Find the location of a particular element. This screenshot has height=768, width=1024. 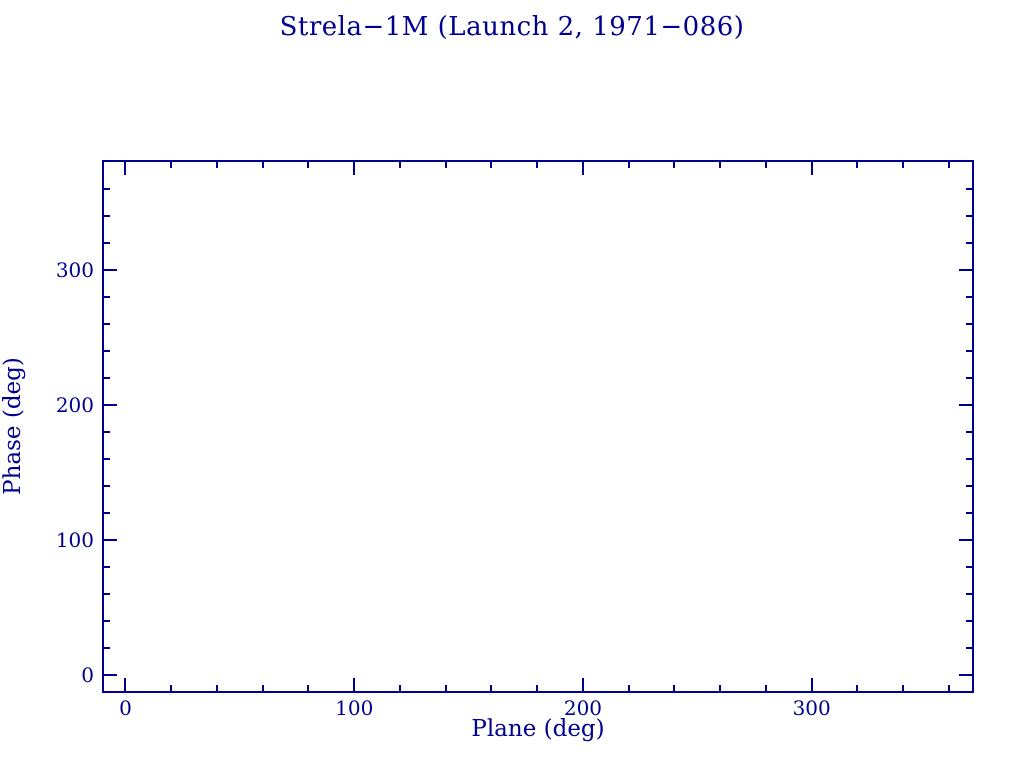

y-tick-label: 300 is located at coordinates (74, 269).